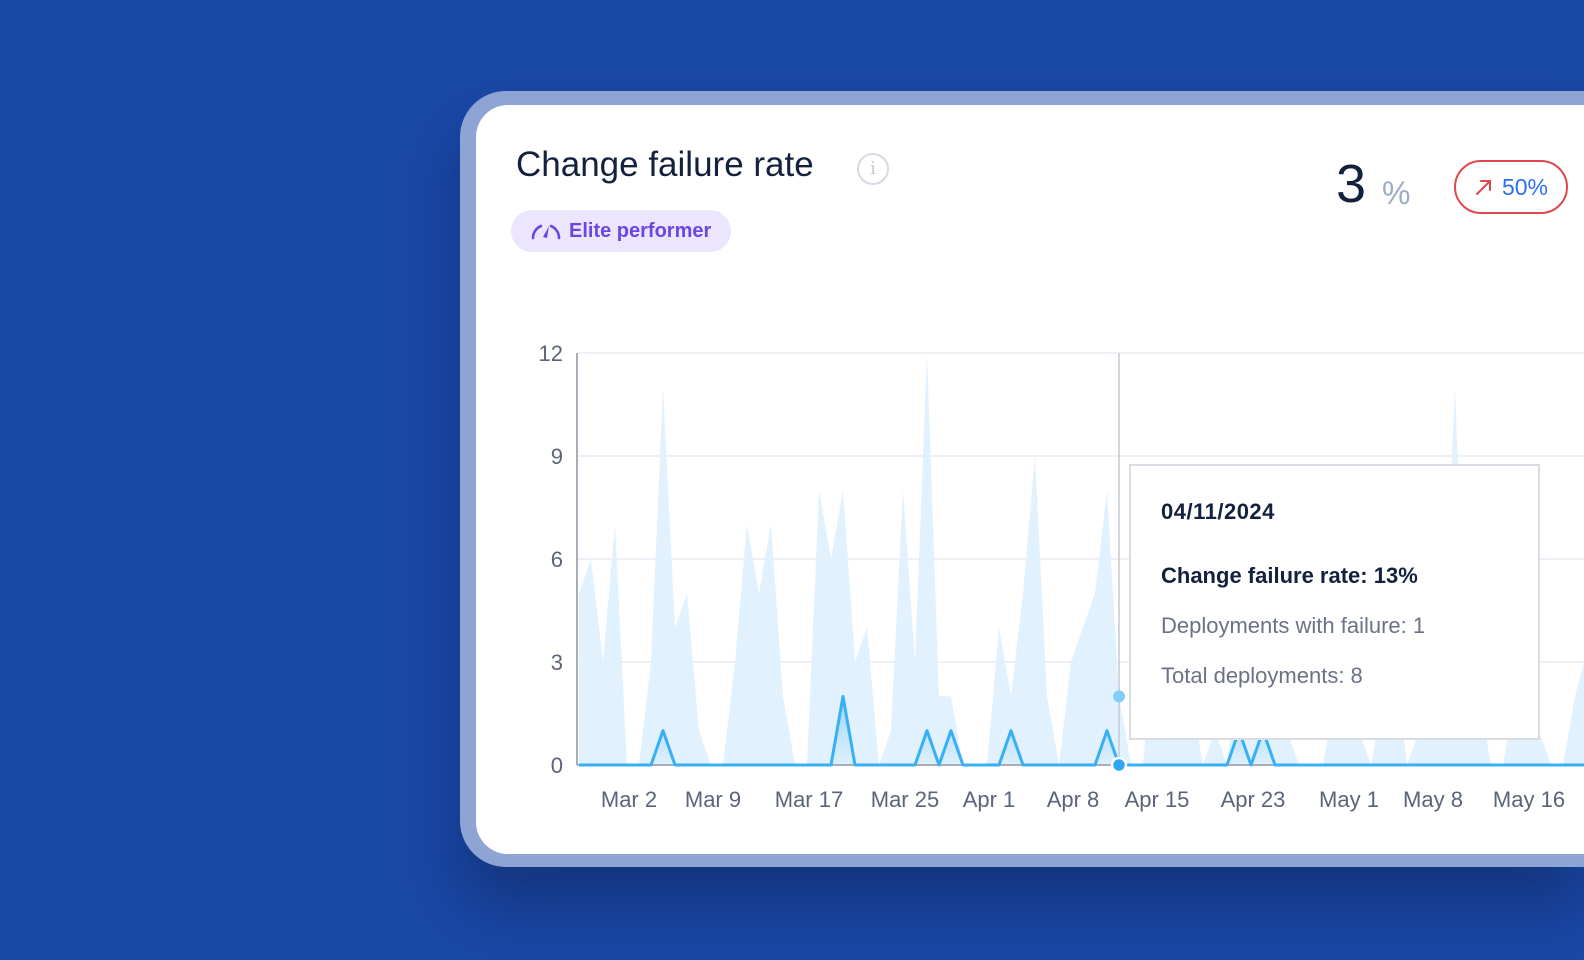 The height and width of the screenshot is (960, 1584). Describe the element at coordinates (1253, 799) in the screenshot. I see `x-tick-label: Apr 23` at that location.